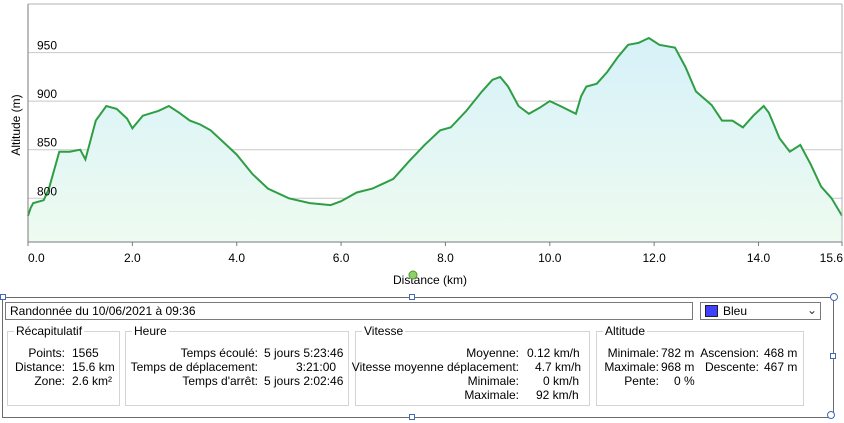 Image resolution: width=844 pixels, height=423 pixels. I want to click on vitesse-max-label: Maximale:, so click(491, 395).